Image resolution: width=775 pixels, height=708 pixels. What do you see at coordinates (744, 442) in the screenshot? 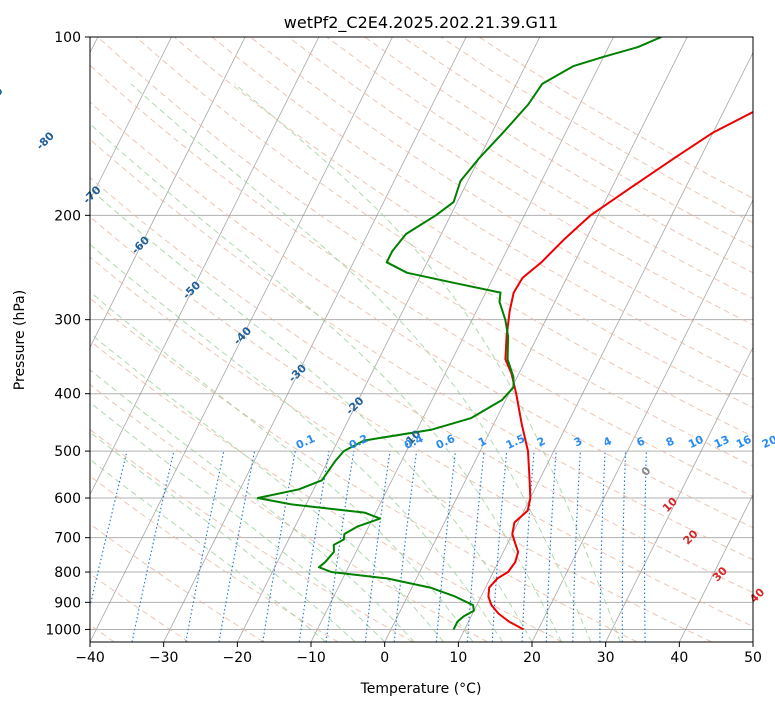
I see `mixing-ratio-label: 16` at bounding box center [744, 442].